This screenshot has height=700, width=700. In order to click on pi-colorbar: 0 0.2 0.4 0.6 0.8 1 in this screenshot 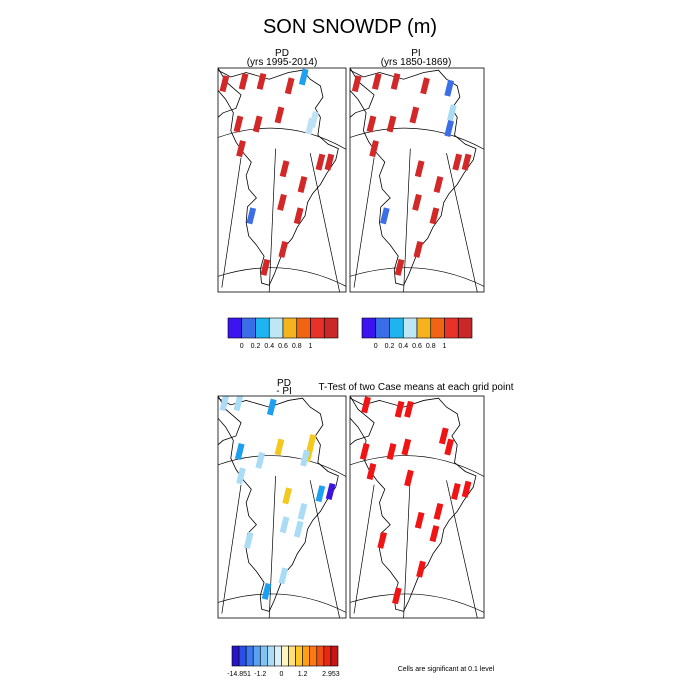, I will do `click(417, 333)`.